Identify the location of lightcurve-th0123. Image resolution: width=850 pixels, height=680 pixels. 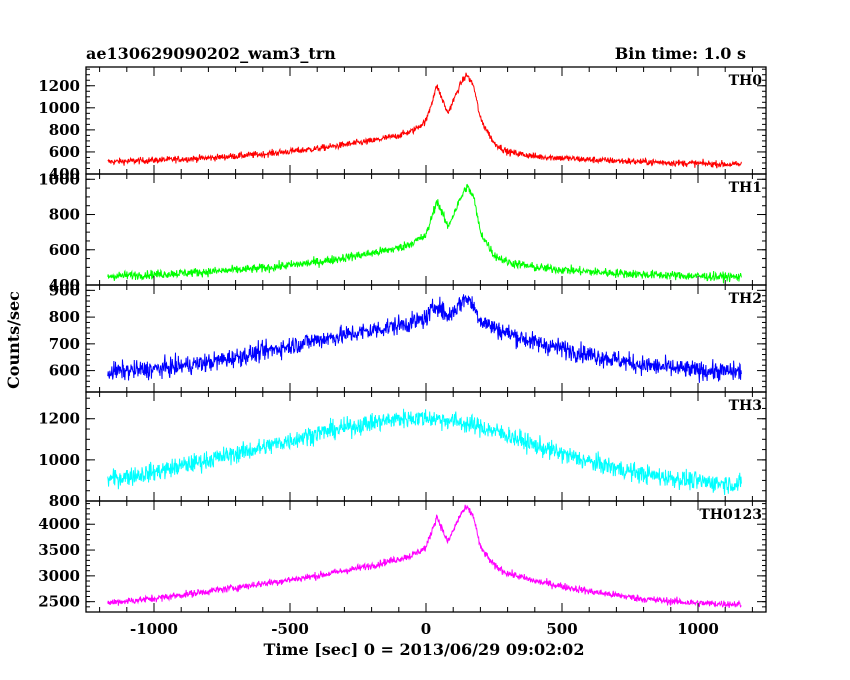
(424, 556).